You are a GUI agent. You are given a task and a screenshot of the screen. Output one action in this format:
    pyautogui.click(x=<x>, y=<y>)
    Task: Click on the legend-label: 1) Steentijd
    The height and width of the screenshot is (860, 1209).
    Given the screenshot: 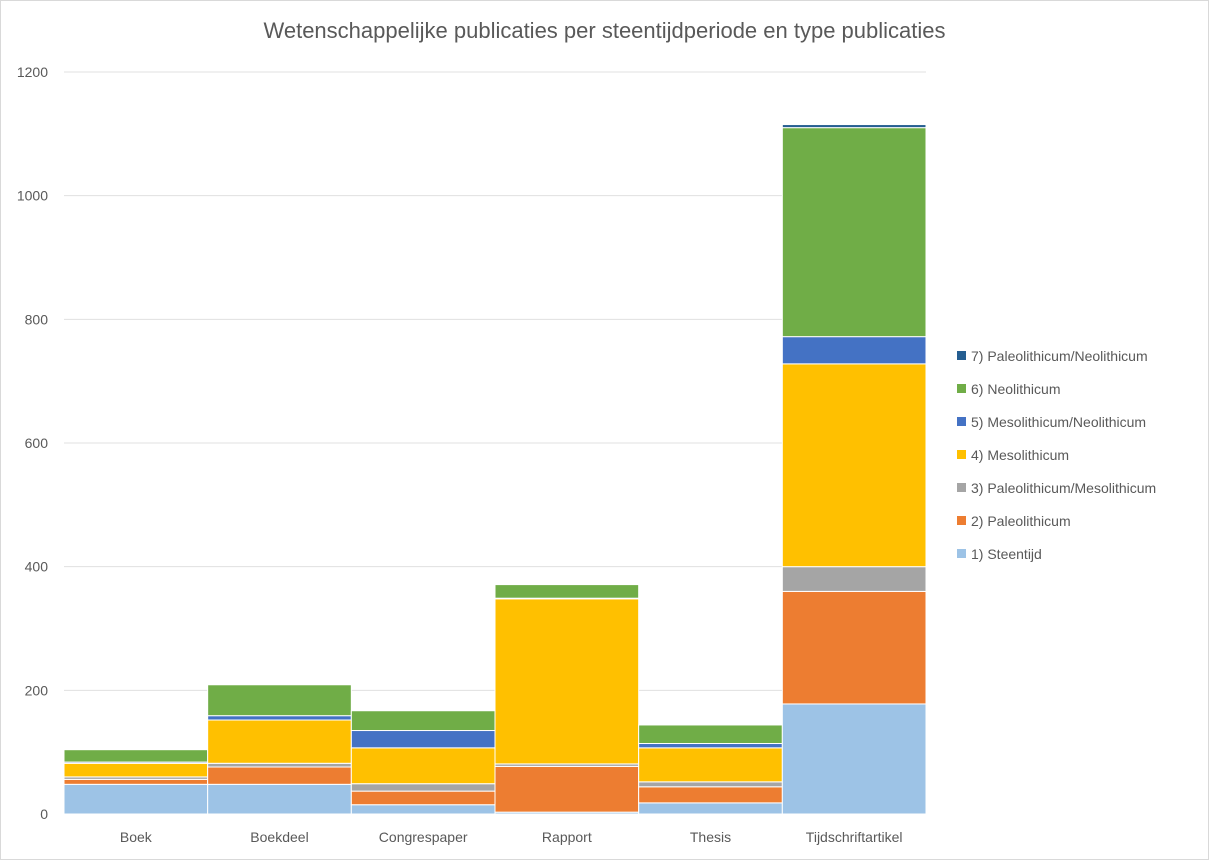 What is the action you would take?
    pyautogui.click(x=1006, y=554)
    